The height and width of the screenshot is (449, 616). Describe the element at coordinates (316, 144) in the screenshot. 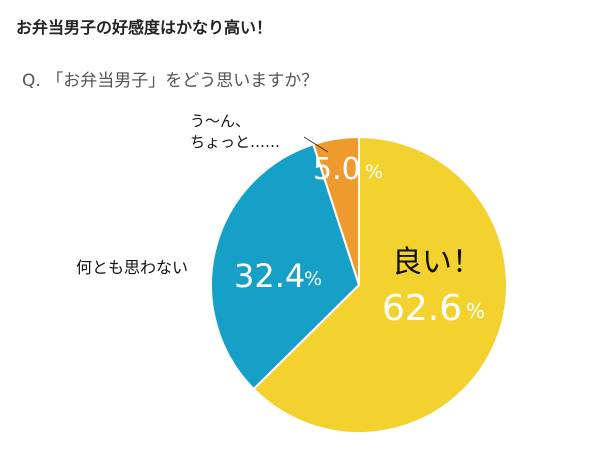

I see `leader-line` at that location.